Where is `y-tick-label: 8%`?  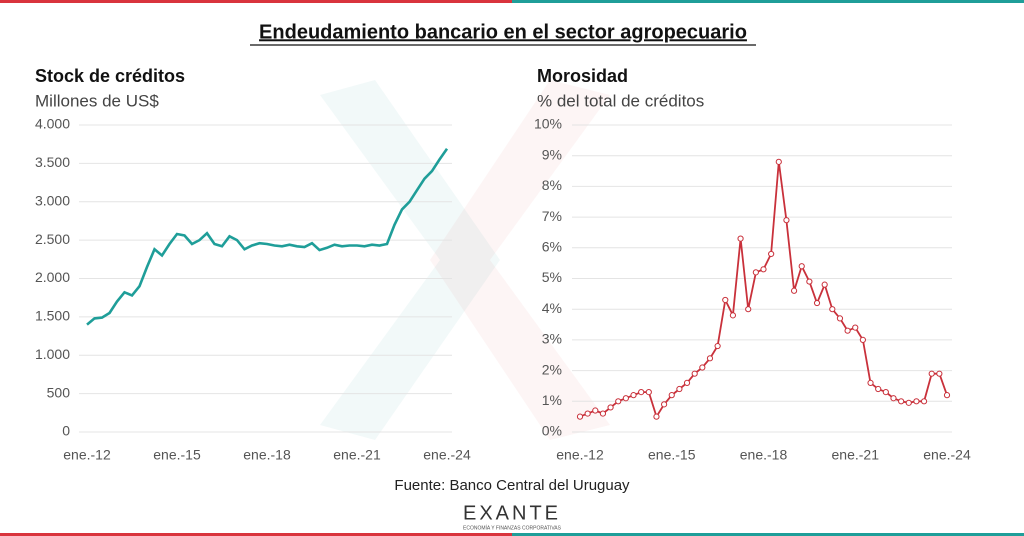 y-tick-label: 8% is located at coordinates (552, 185).